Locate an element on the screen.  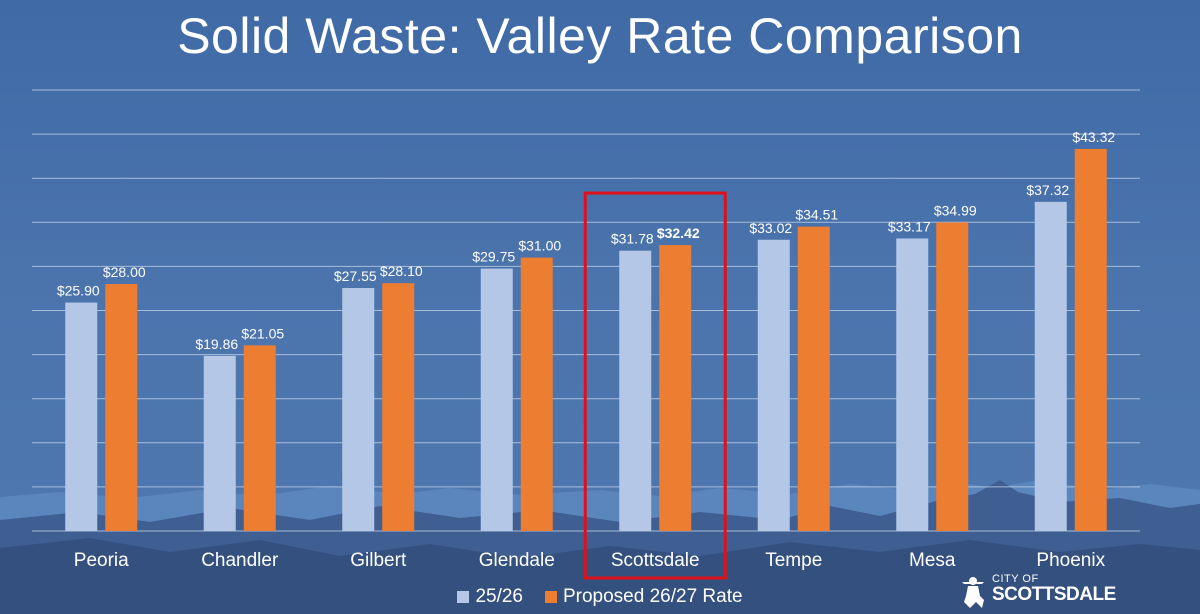
bar-proposed-chandler is located at coordinates (259, 438).